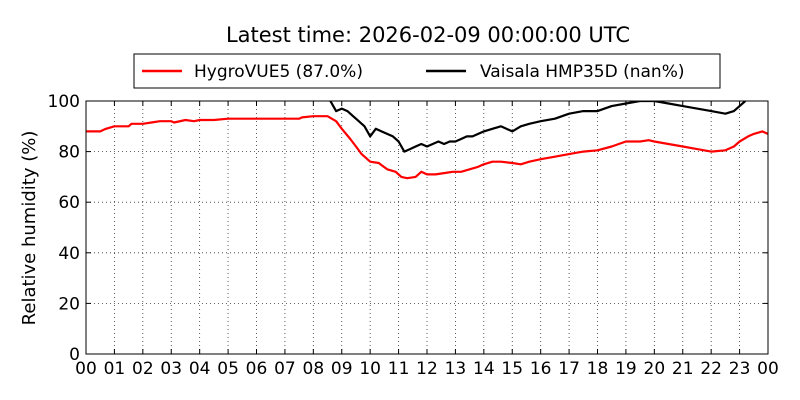 The image size is (800, 400). Describe the element at coordinates (257, 369) in the screenshot. I see `x-tick-label: 06` at that location.